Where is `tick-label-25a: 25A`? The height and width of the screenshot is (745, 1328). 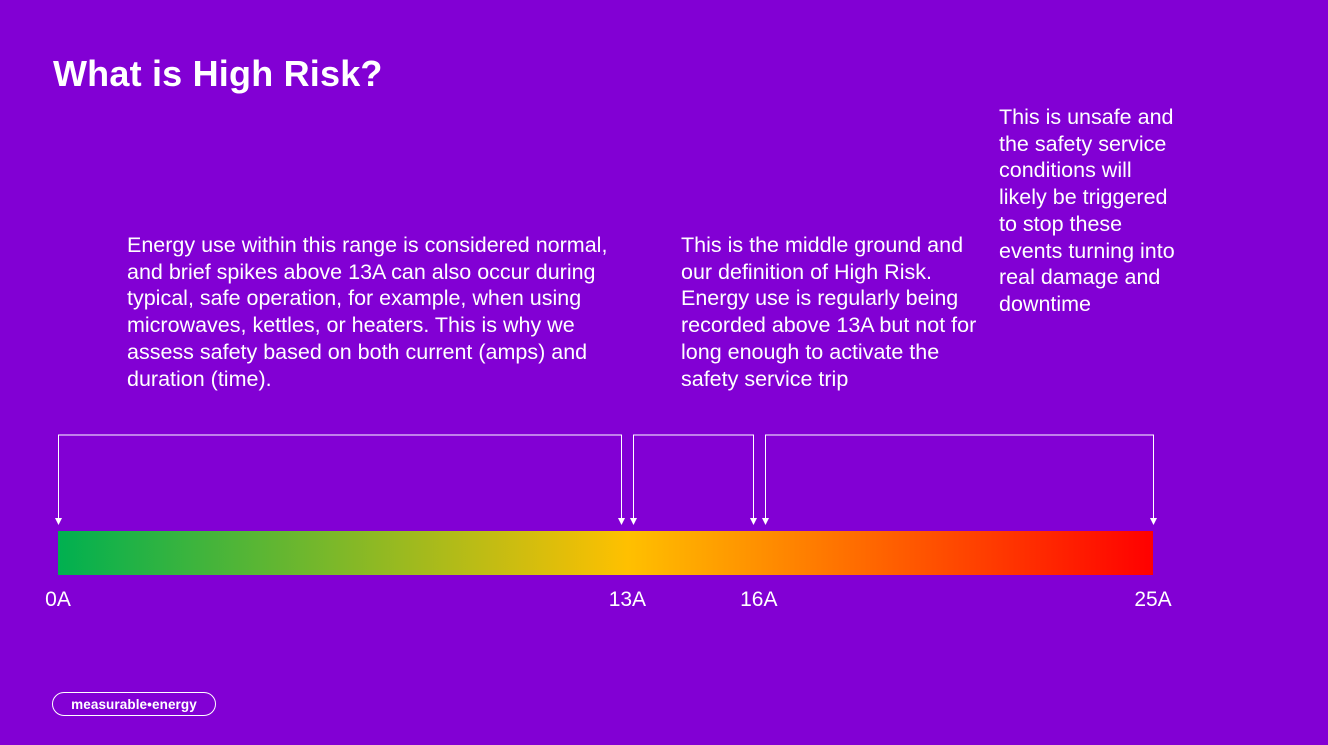 tick-label-25a: 25A is located at coordinates (1153, 599).